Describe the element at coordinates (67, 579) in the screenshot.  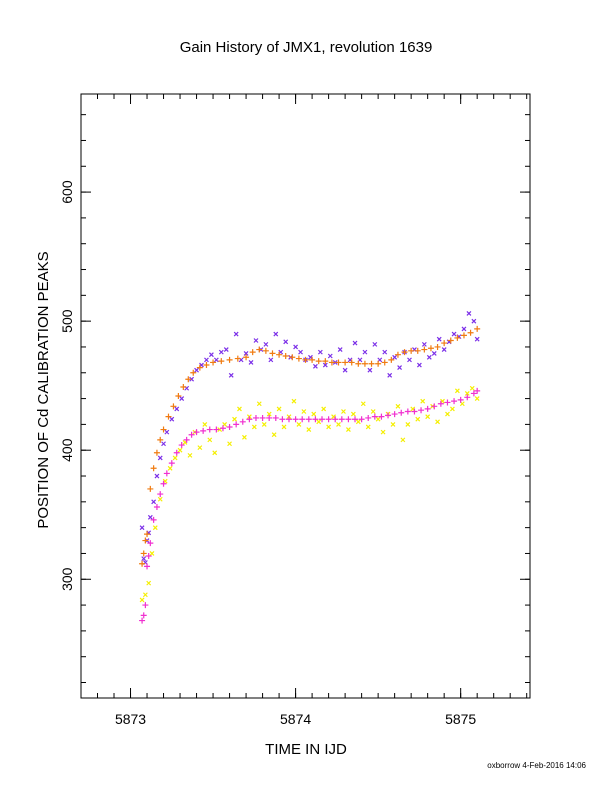
I see `y-tick-label: 300` at that location.